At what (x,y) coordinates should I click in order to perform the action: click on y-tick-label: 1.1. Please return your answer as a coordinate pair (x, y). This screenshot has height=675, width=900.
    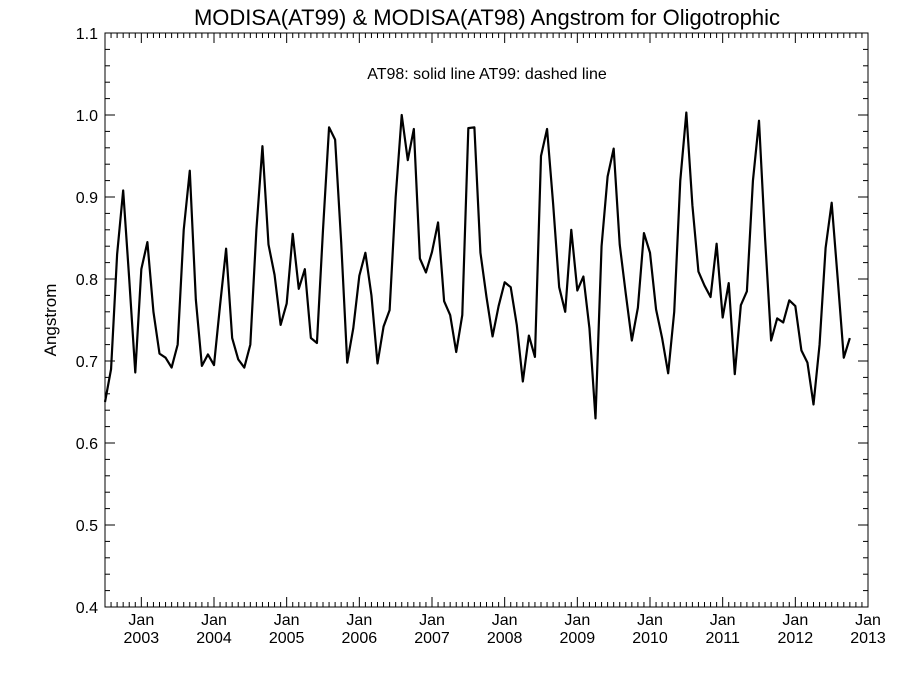
    Looking at the image, I should click on (87, 34).